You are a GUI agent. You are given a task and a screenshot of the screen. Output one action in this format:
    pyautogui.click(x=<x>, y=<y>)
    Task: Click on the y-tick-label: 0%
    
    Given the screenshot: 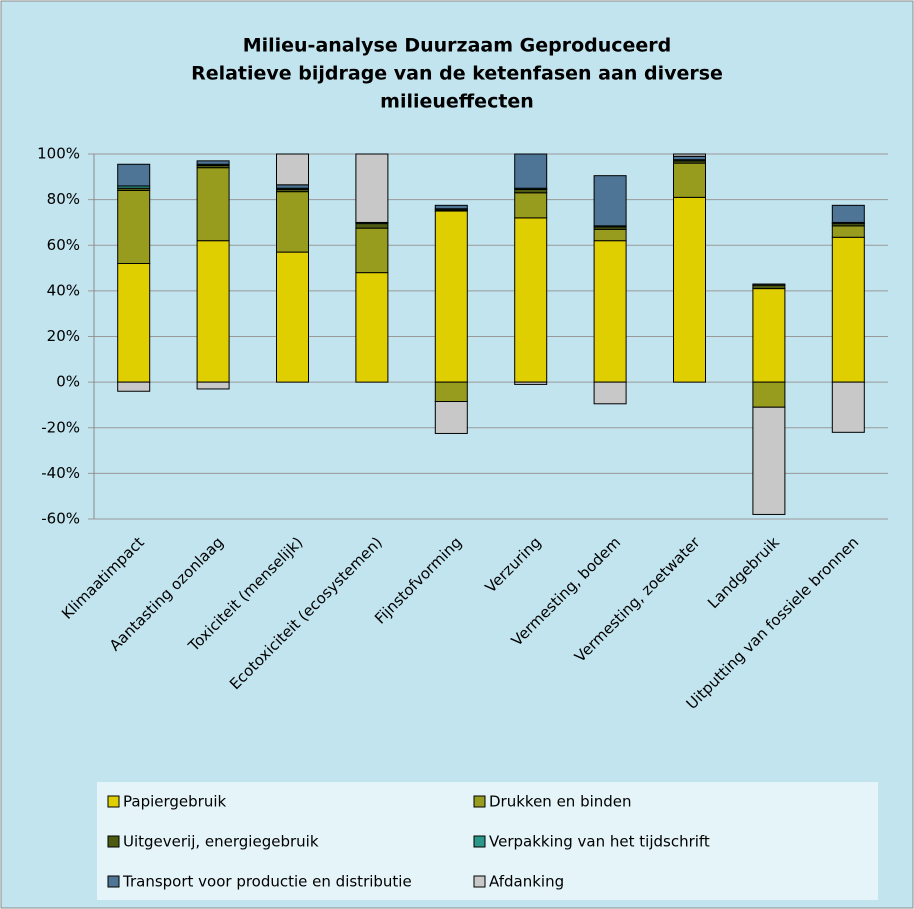 What is the action you would take?
    pyautogui.click(x=68, y=382)
    